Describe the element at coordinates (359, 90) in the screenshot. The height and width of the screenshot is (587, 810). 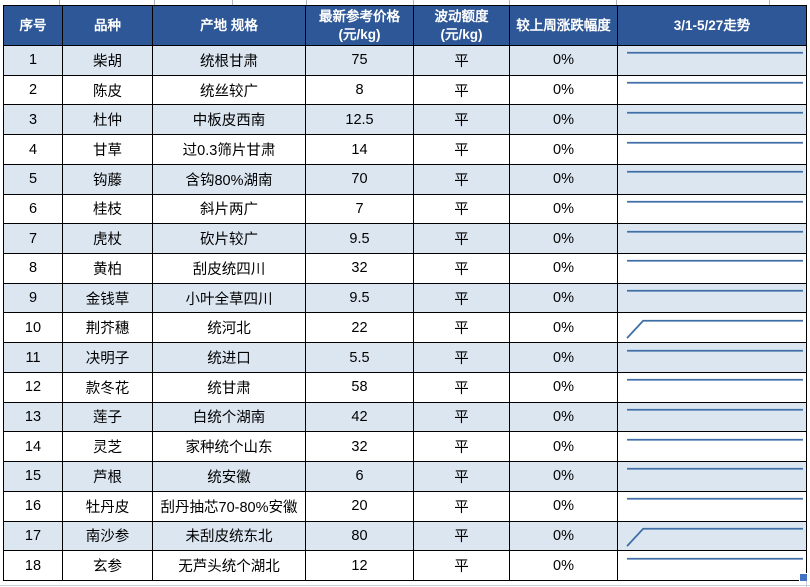
I see `cell-price: 8` at that location.